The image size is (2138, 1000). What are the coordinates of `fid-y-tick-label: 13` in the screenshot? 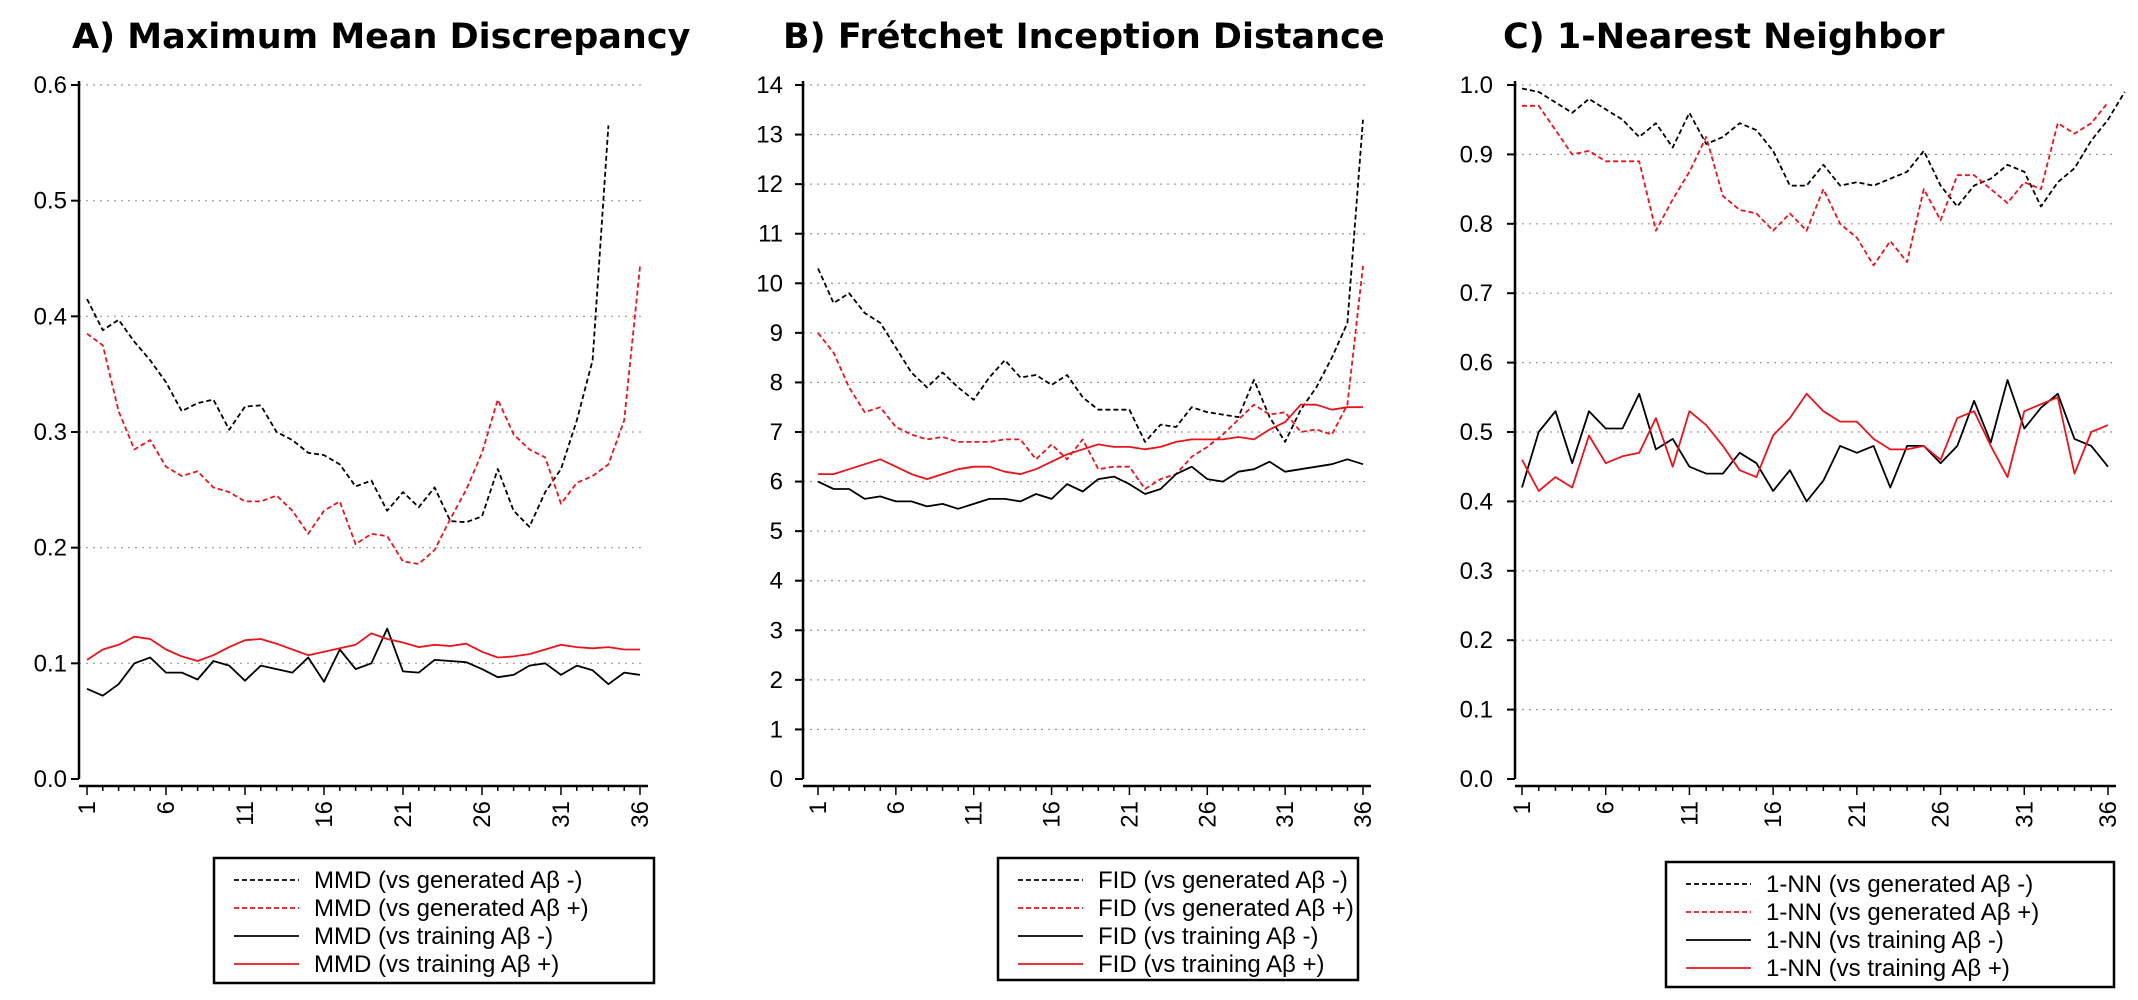 It's located at (769, 135).